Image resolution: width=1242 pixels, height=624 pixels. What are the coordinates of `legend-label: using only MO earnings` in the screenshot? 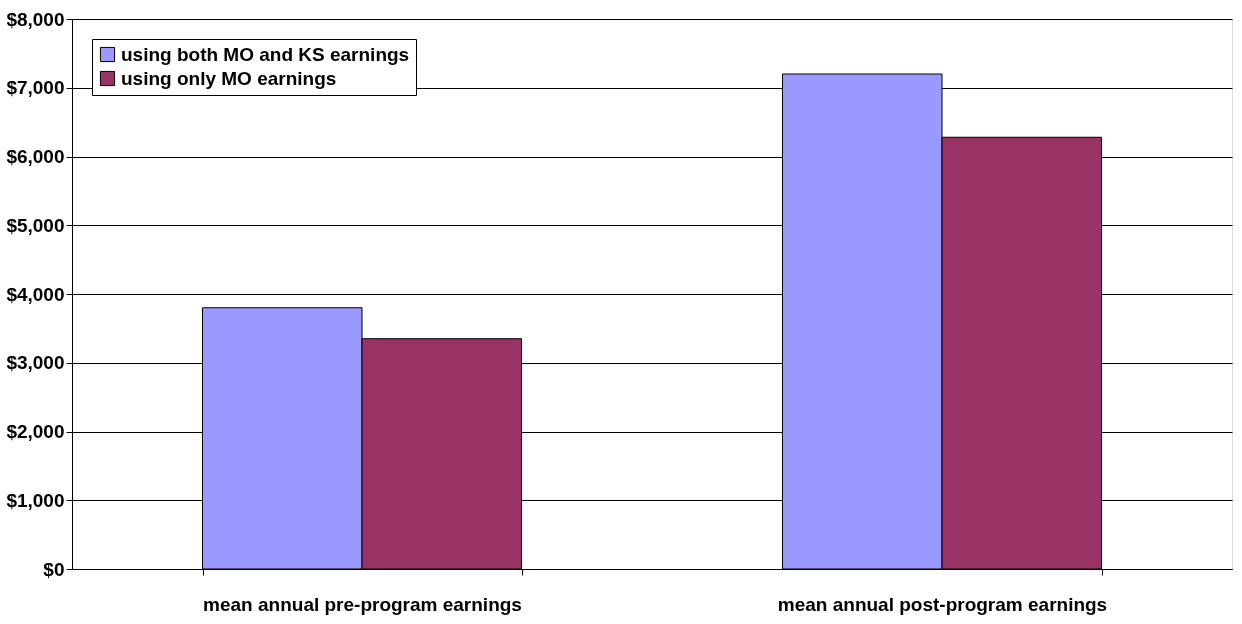 It's located at (229, 78).